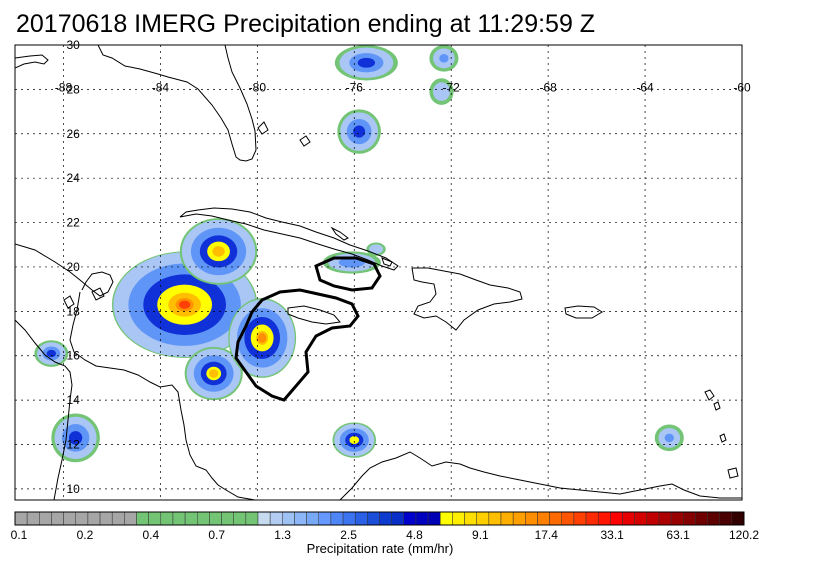  I want to click on lat-tick-label: 28, so click(73, 89).